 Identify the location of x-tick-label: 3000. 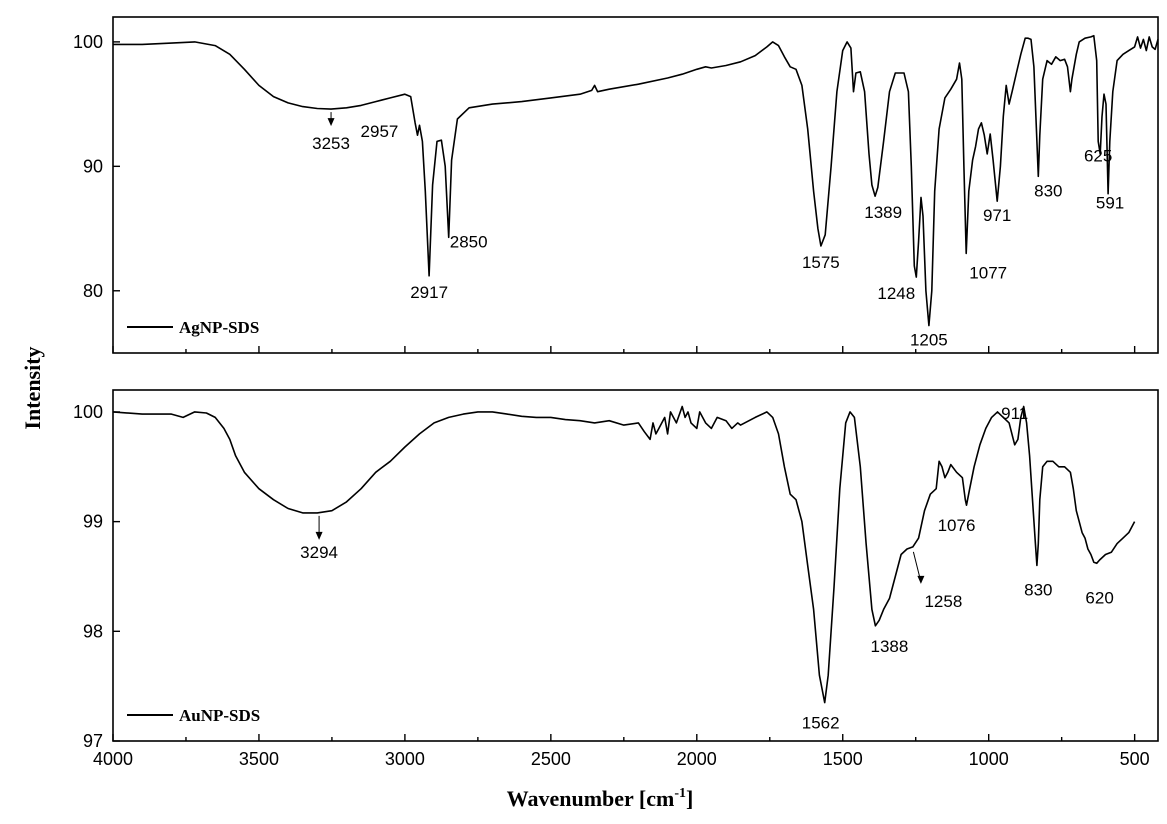
(405, 759).